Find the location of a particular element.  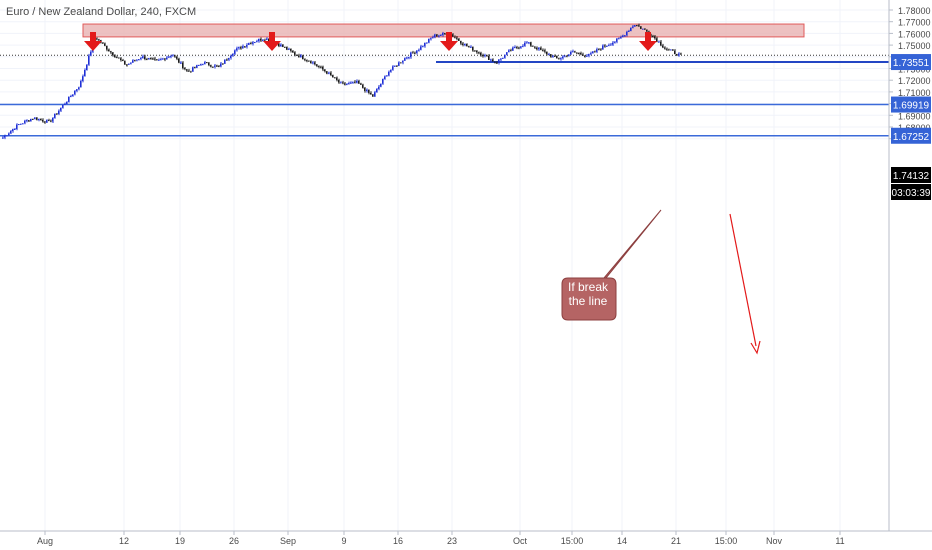

price-tick-label: 1.76000 is located at coordinates (914, 34).